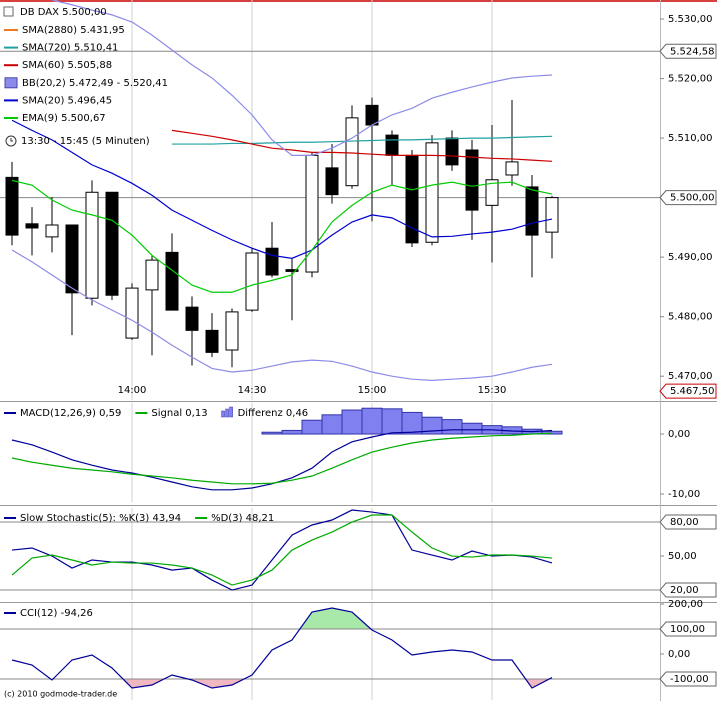 The image size is (717, 701). What do you see at coordinates (8, 11) in the screenshot?
I see `title-icon` at bounding box center [8, 11].